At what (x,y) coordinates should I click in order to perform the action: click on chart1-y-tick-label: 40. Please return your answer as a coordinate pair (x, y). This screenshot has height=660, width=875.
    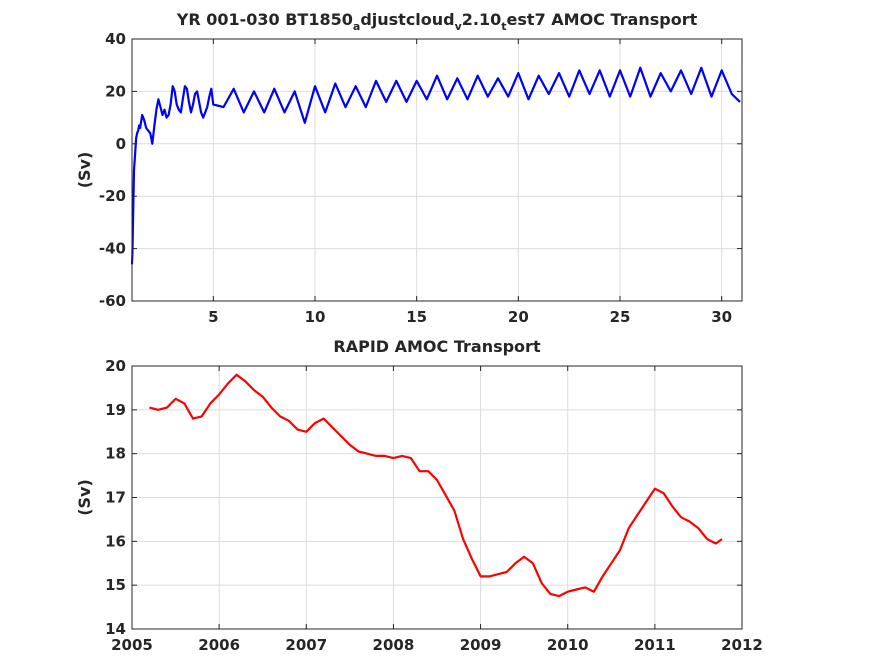
    Looking at the image, I should click on (115, 39).